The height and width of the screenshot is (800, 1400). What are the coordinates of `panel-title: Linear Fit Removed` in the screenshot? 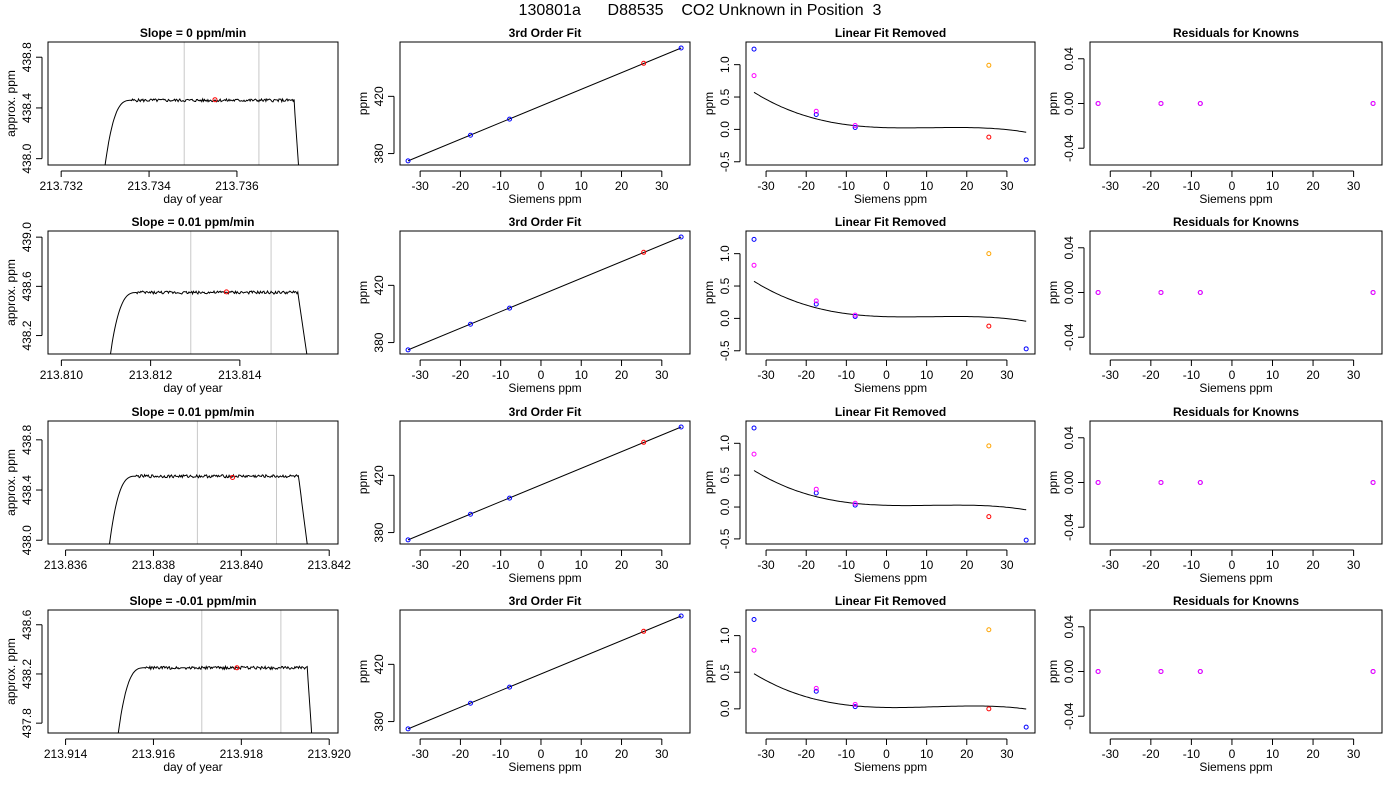 It's located at (890, 33).